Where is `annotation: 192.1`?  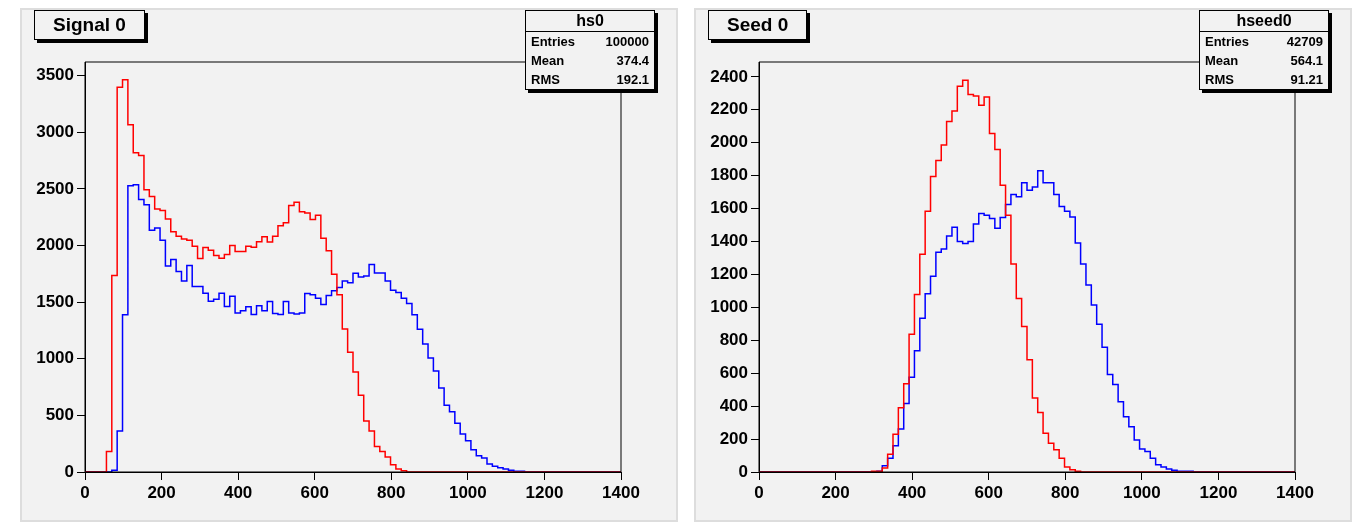
annotation: 192.1 is located at coordinates (632, 79).